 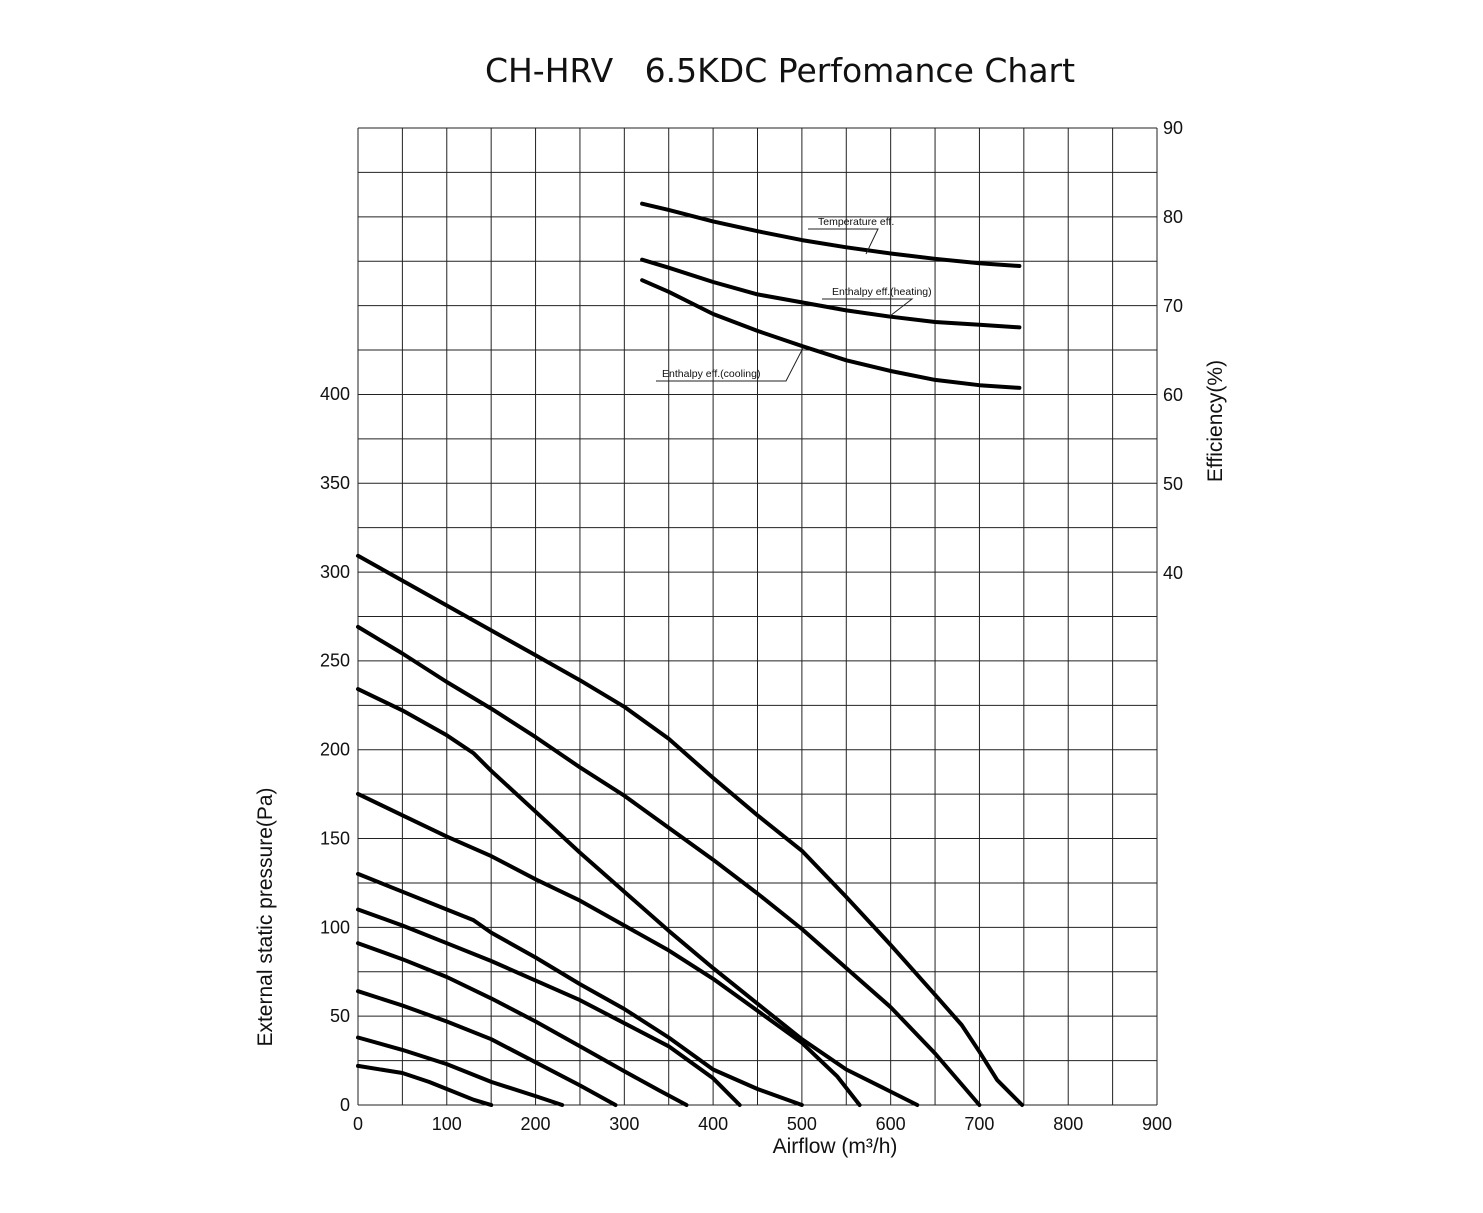 I want to click on x-tick-label: 800, so click(x=1068, y=1124).